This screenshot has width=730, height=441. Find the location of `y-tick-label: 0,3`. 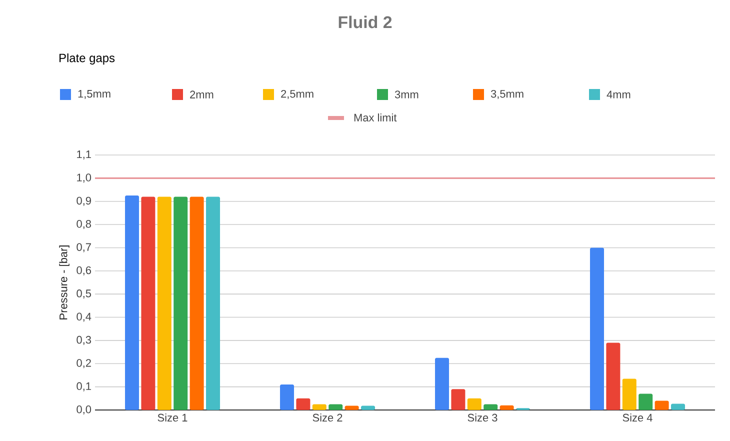

y-tick-label: 0,3 is located at coordinates (84, 340).